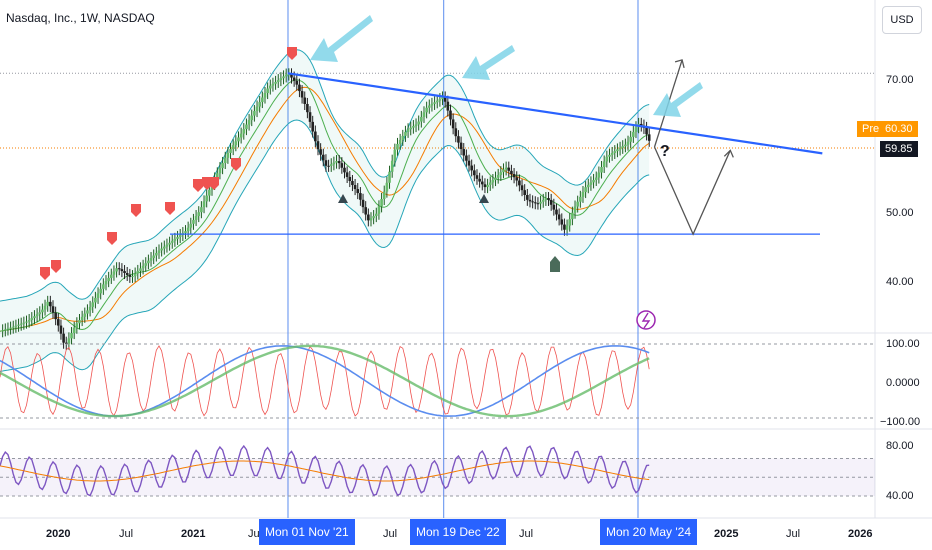 The height and width of the screenshot is (550, 932). I want to click on x-tick-2020: 2020, so click(58, 534).